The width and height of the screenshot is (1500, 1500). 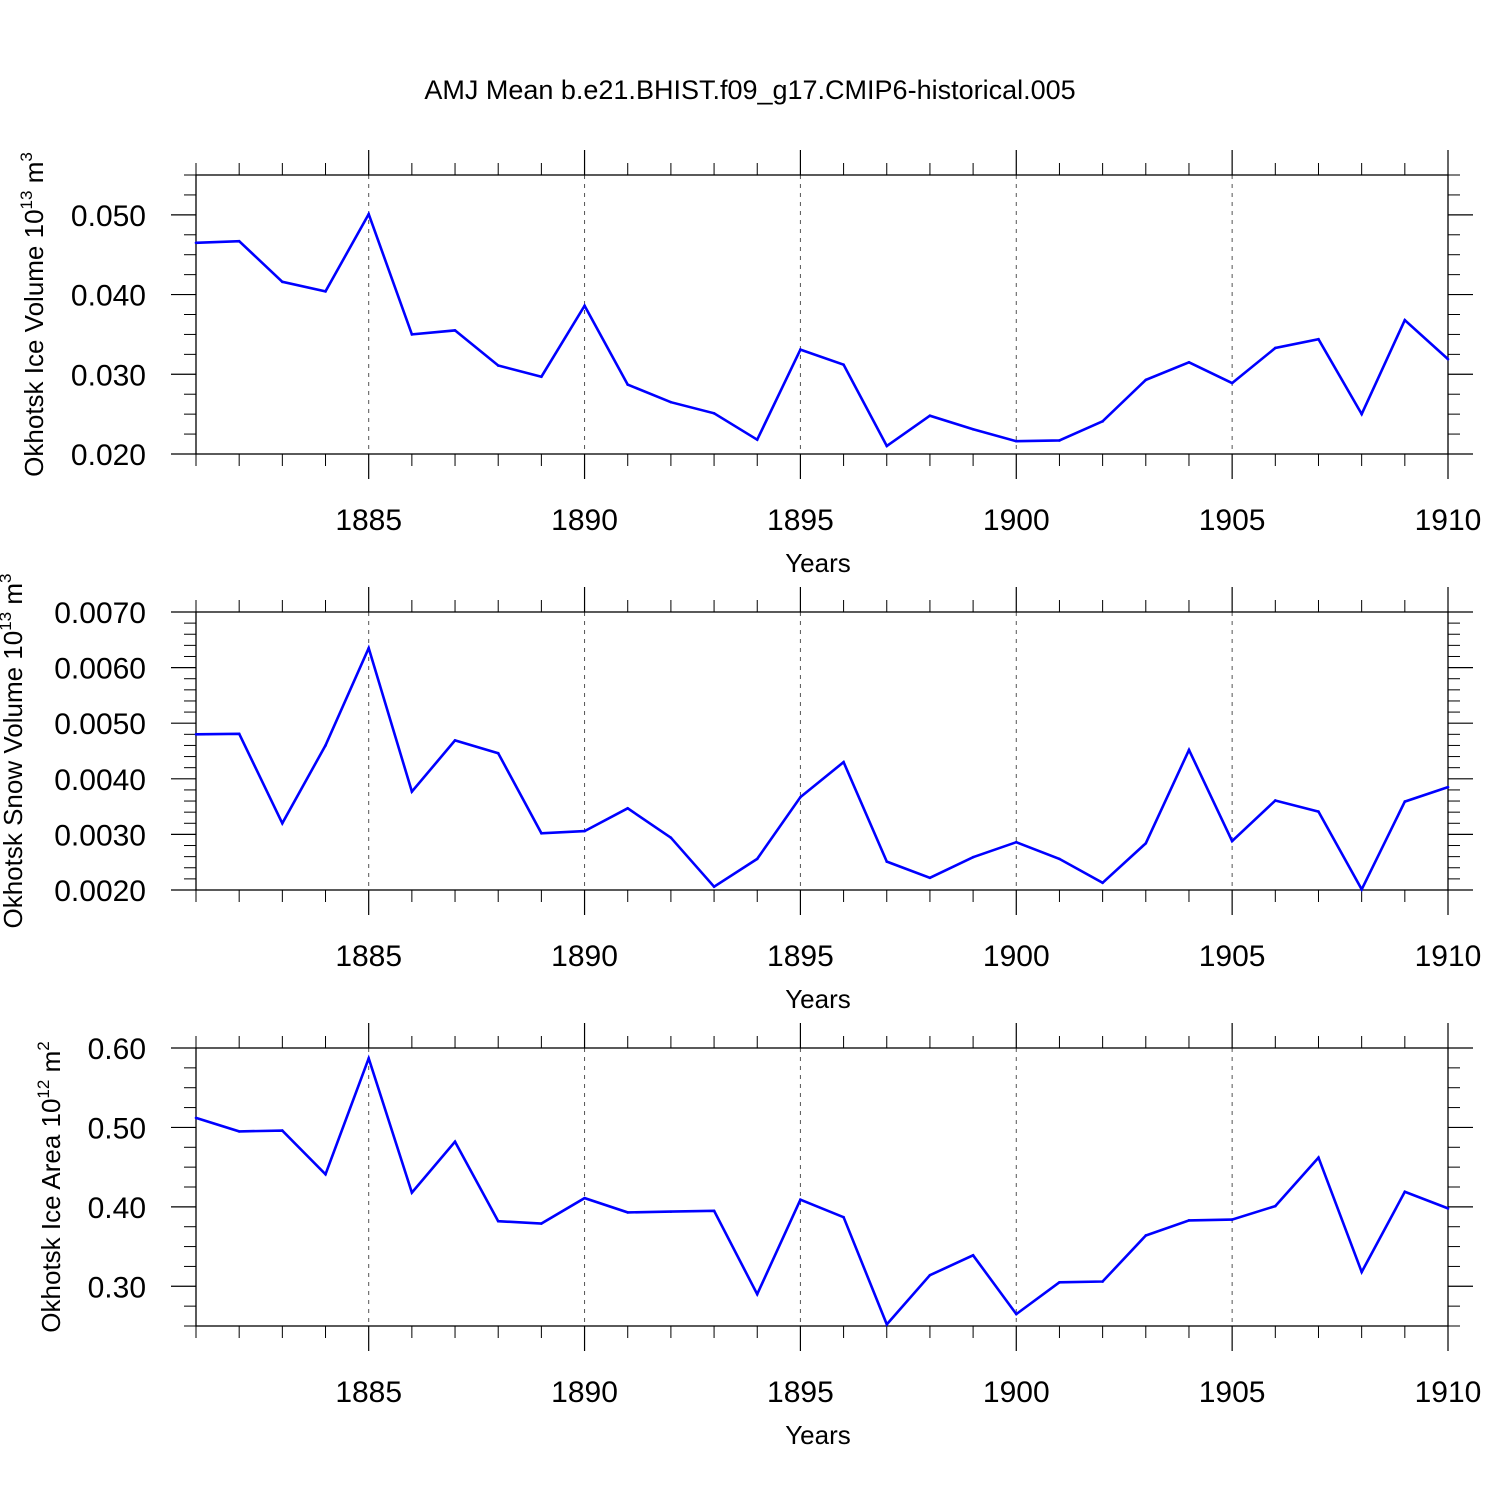 I want to click on y-tick-label: 0.50, so click(x=117, y=1128).